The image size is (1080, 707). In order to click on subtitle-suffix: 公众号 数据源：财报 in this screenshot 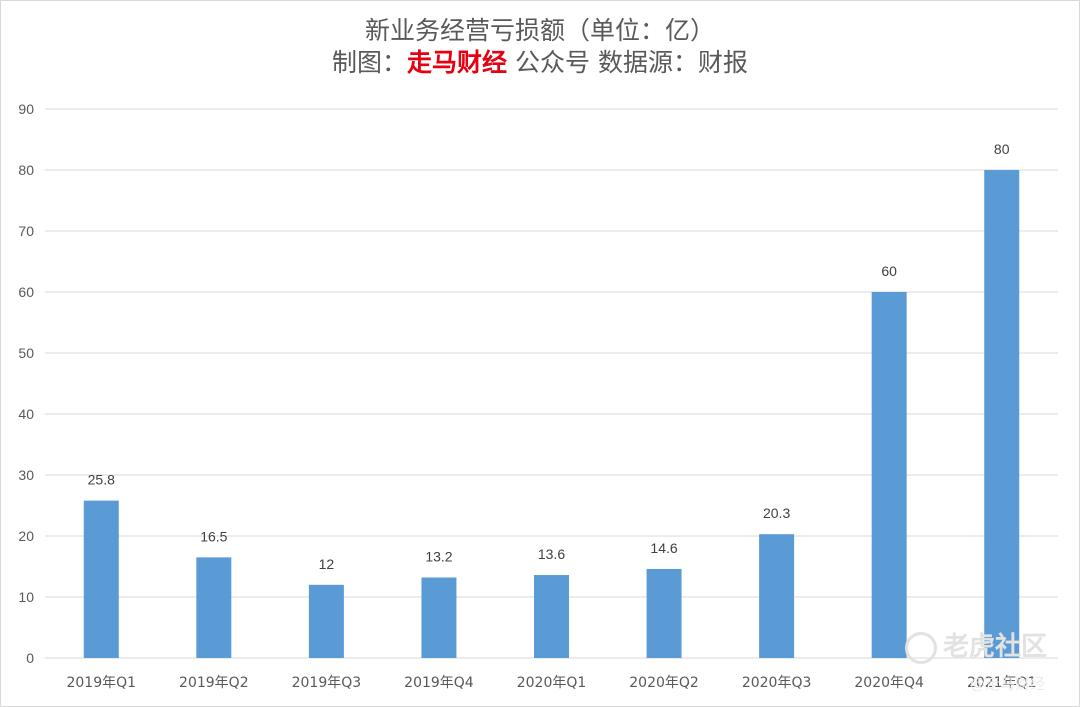, I will do `click(627, 62)`.